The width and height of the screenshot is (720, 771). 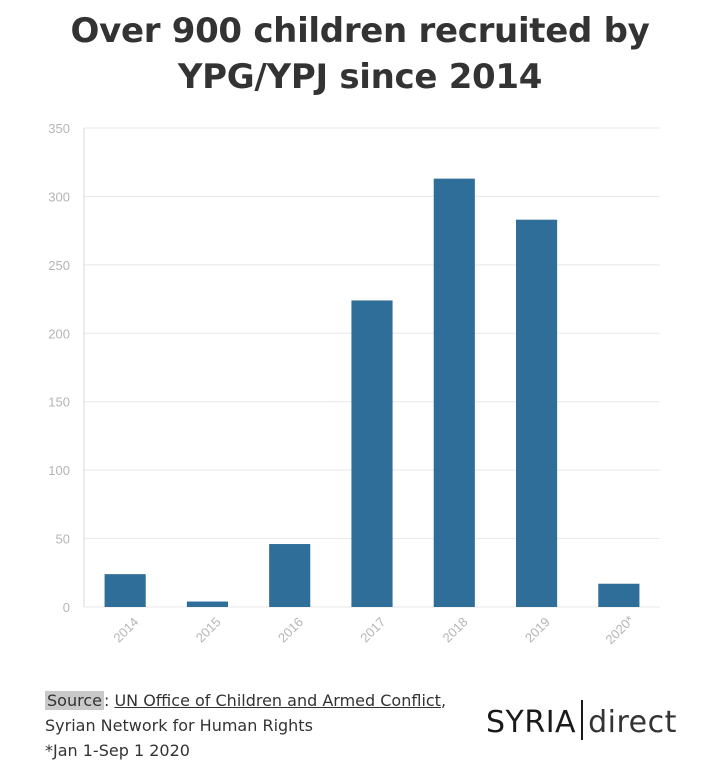 I want to click on y-tick-label: 200, so click(x=59, y=333).